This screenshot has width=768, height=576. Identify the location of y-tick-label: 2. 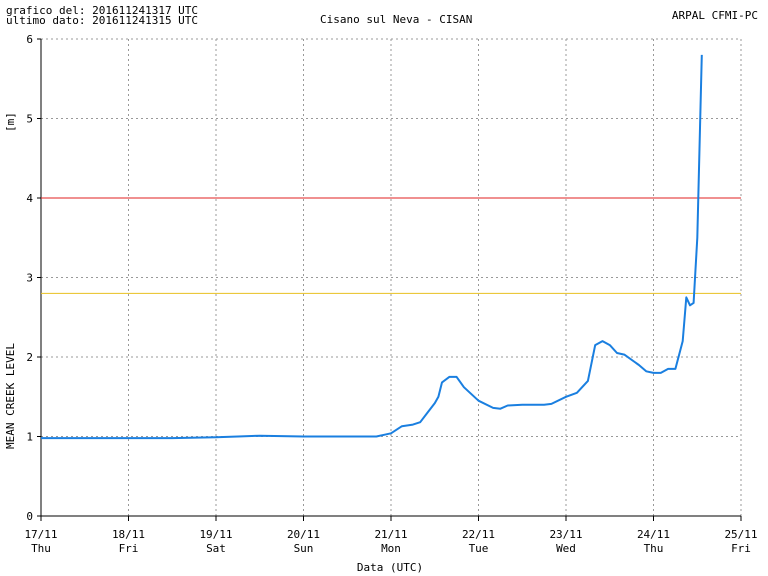
(29, 357).